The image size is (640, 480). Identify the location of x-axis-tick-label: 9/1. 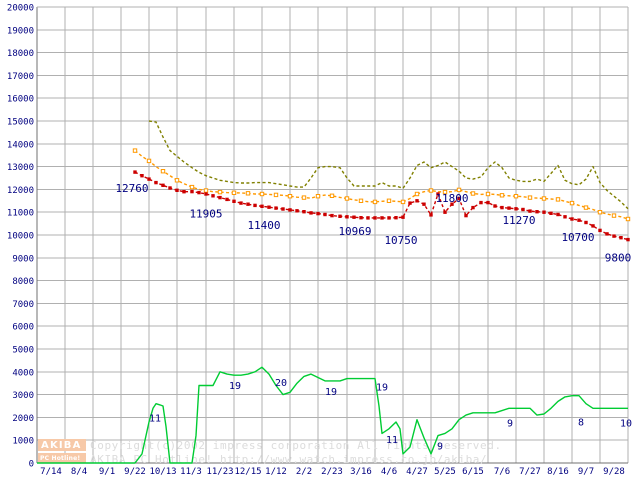
(107, 472).